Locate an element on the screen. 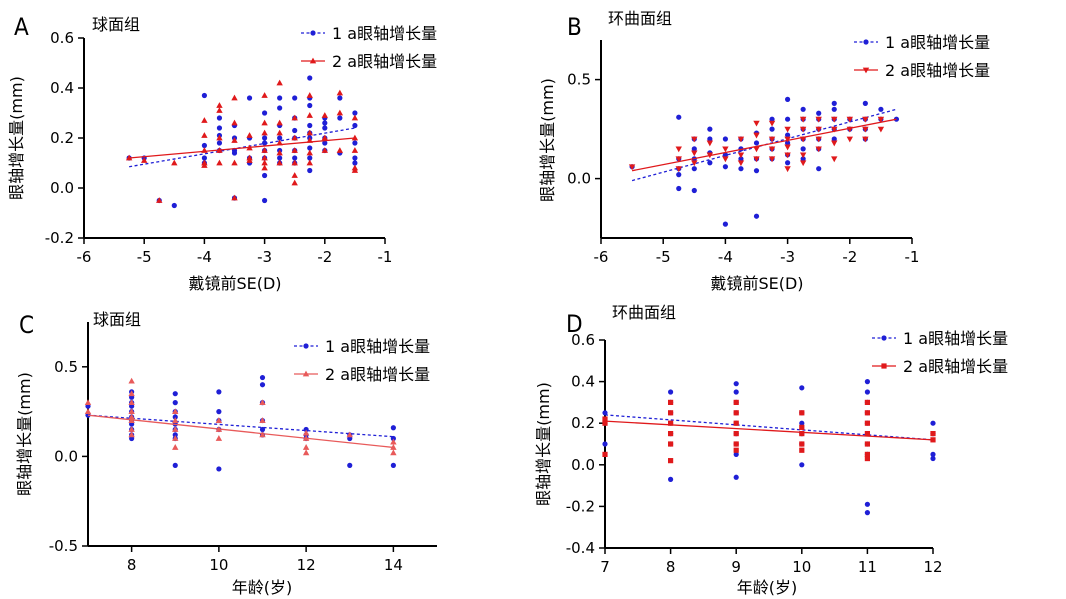 This screenshot has width=1066, height=599. panel-letter: B is located at coordinates (574, 27).